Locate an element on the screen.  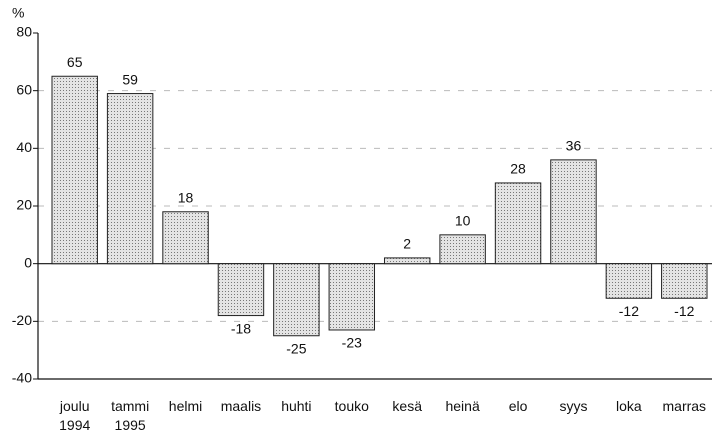
y-tick-label: 60 is located at coordinates (24, 89).